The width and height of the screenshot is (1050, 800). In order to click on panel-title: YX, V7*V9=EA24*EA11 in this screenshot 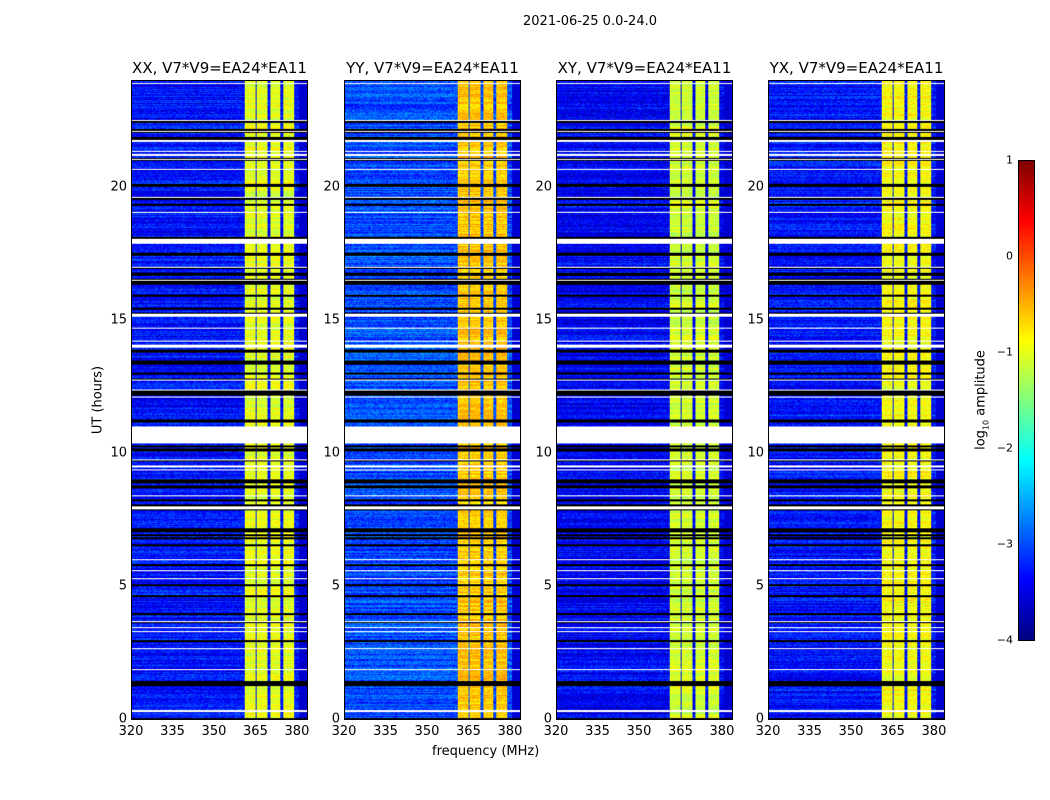, I will do `click(856, 68)`.